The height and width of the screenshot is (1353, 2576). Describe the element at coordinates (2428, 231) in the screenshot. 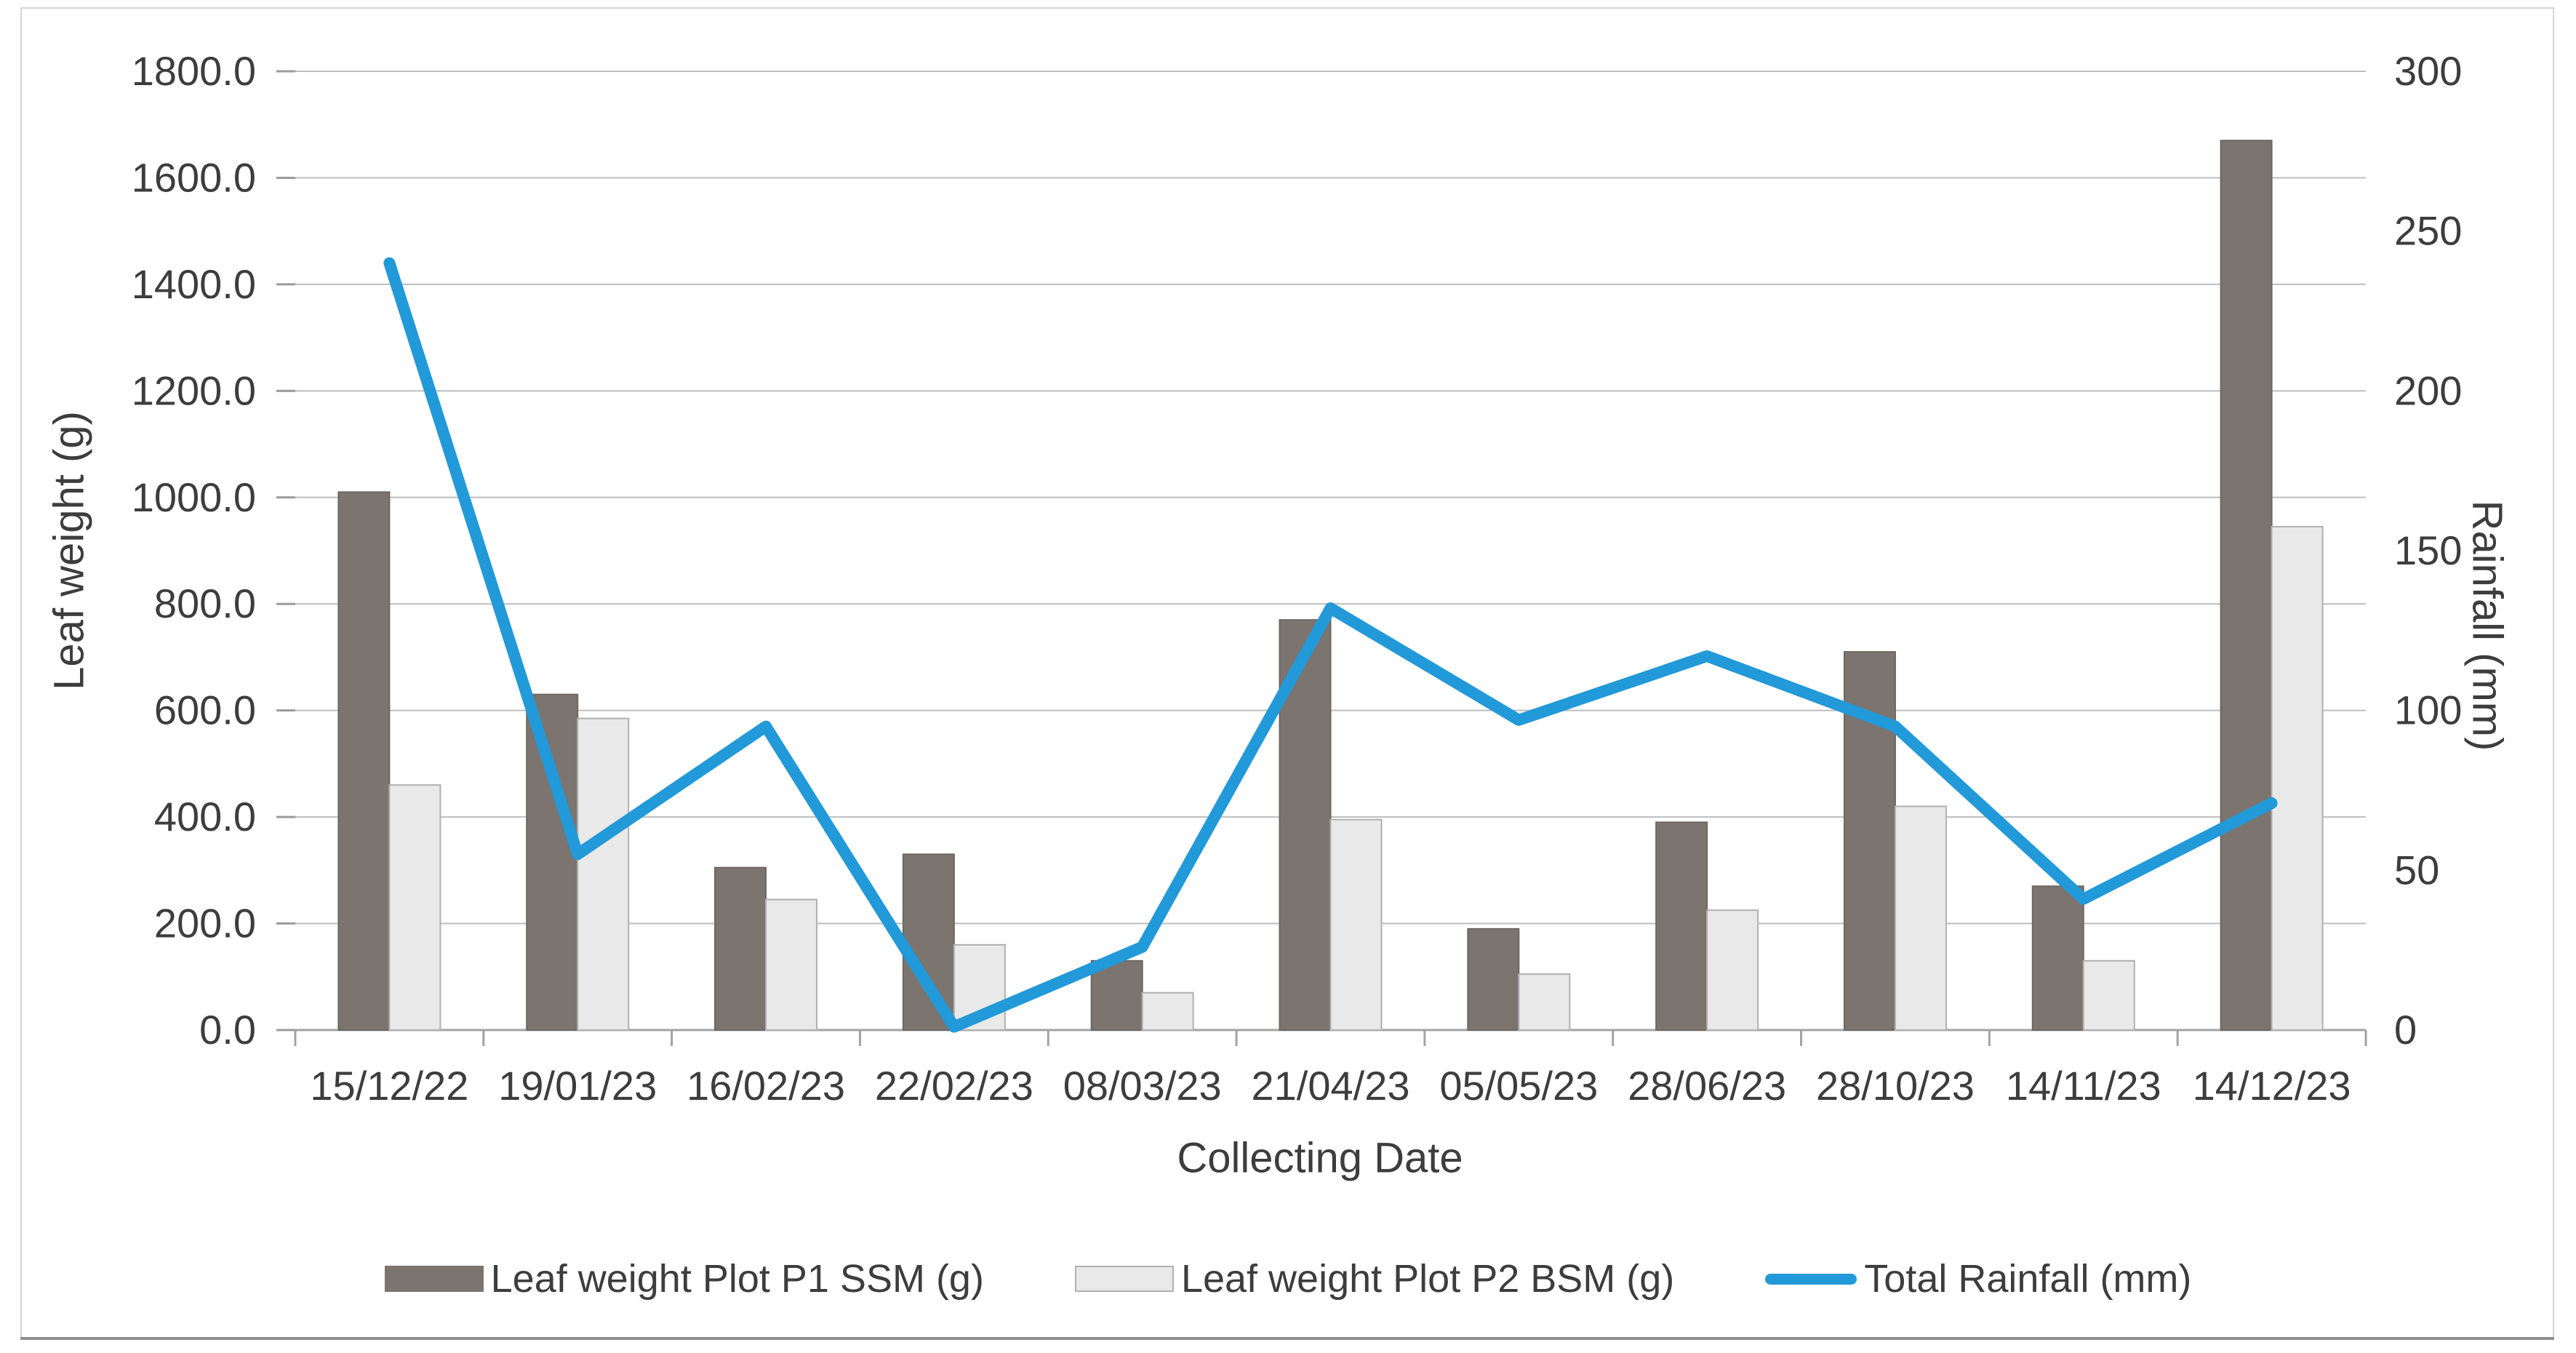

I see `right-axis-tick-label: 250` at that location.